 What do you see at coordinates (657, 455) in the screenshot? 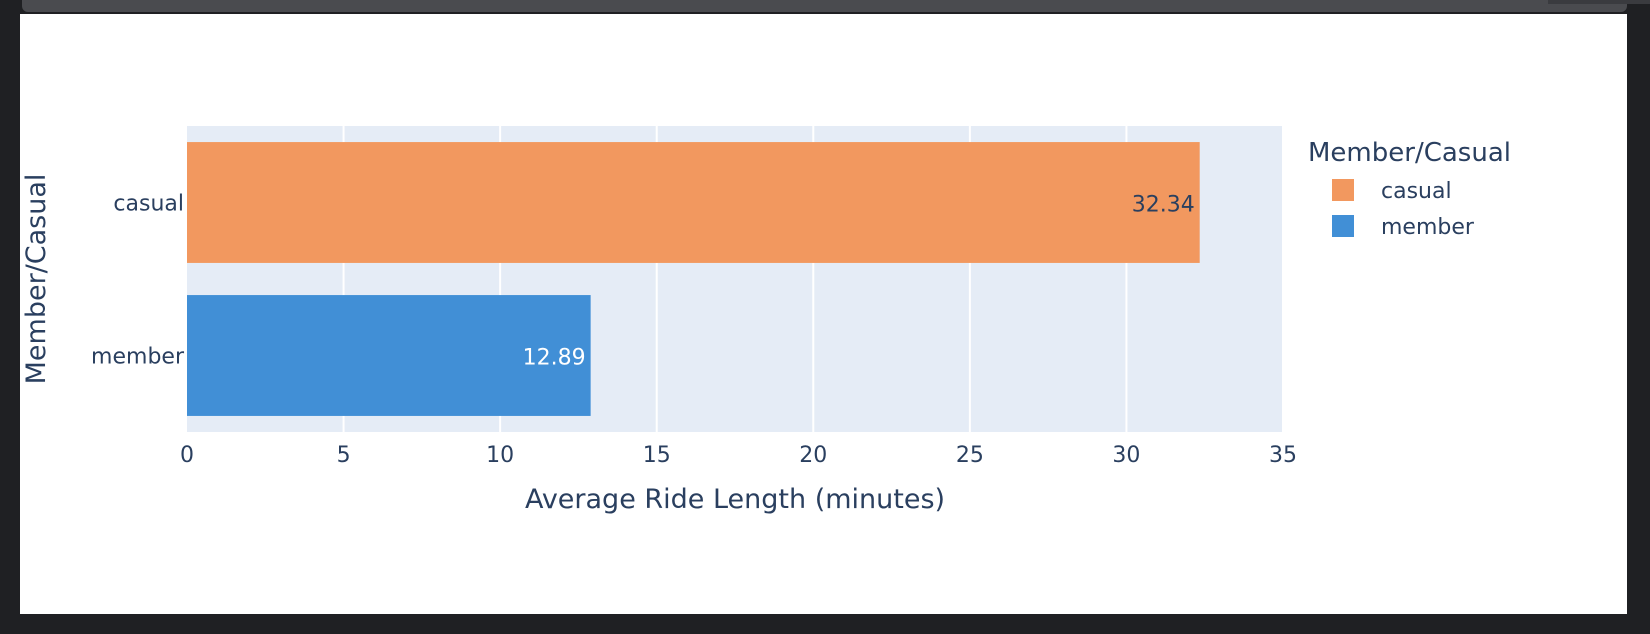
I see `x-tick-label: 15` at bounding box center [657, 455].